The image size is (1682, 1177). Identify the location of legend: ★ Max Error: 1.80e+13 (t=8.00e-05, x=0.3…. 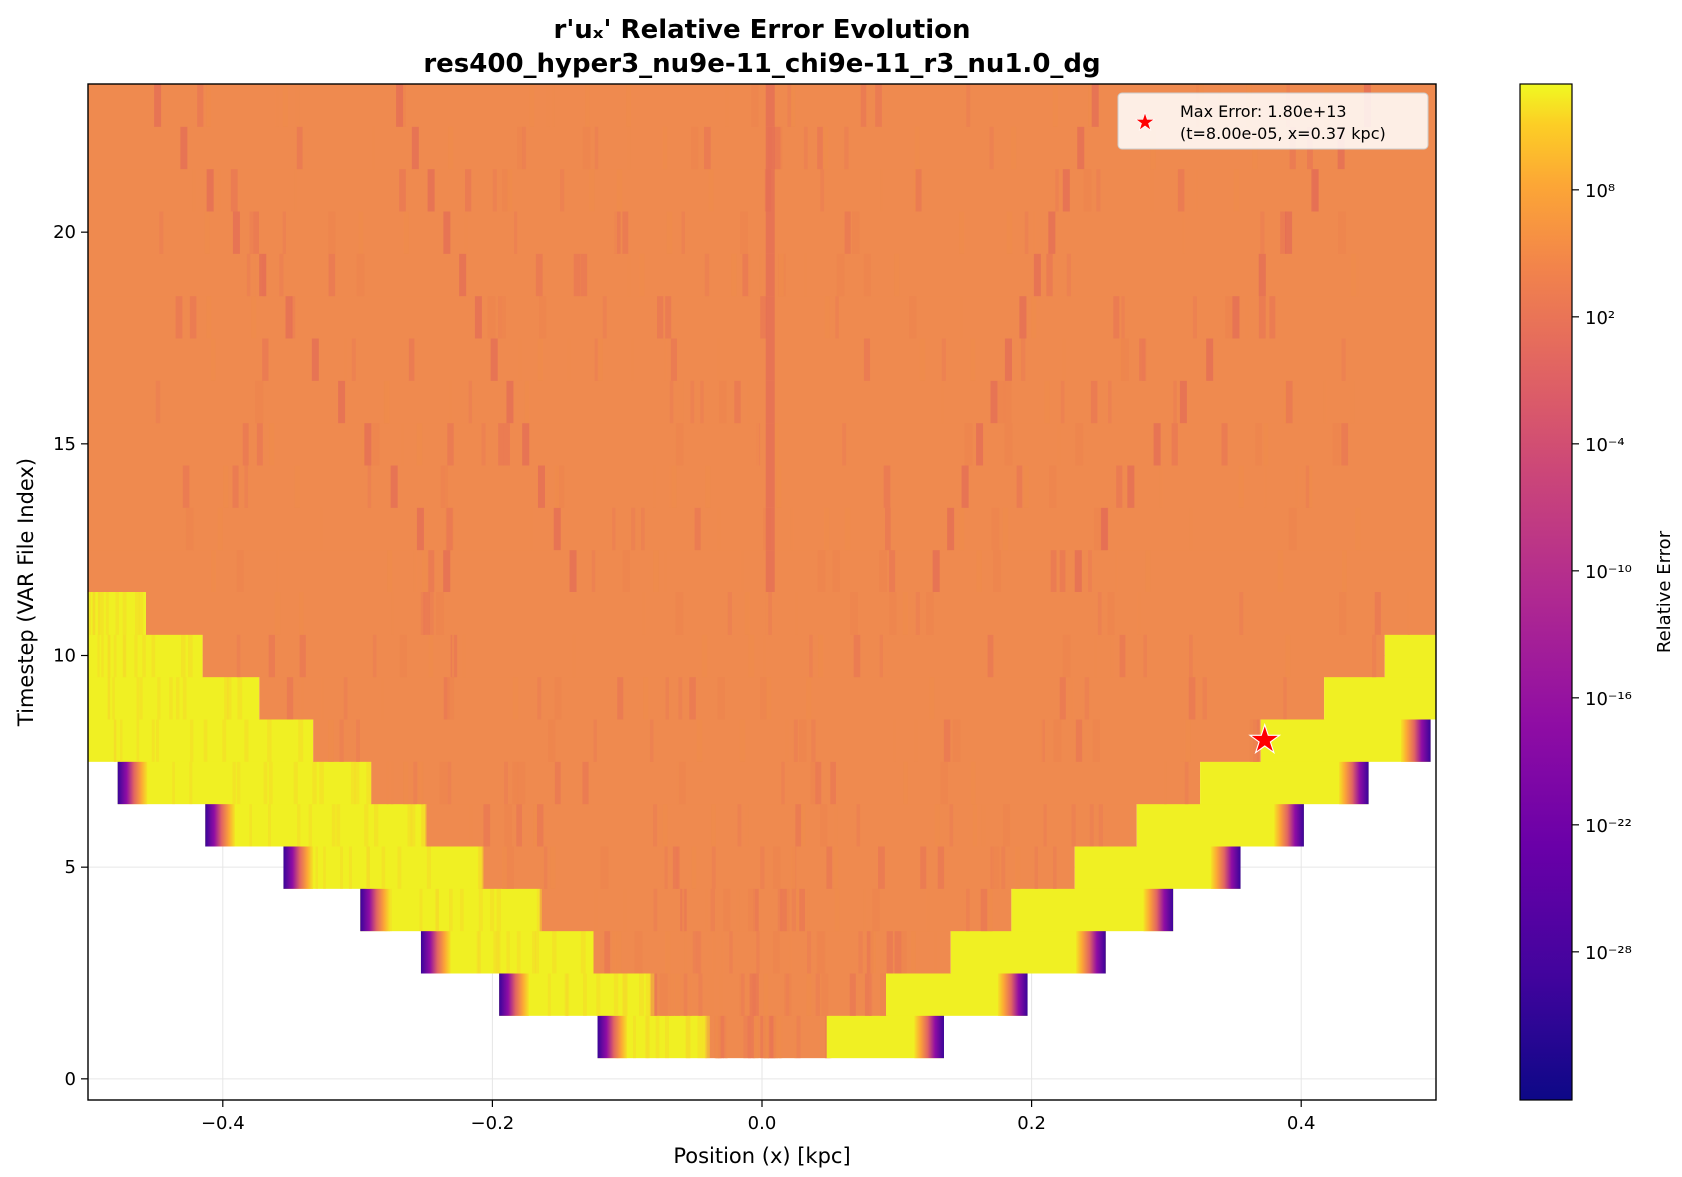
(1273, 121).